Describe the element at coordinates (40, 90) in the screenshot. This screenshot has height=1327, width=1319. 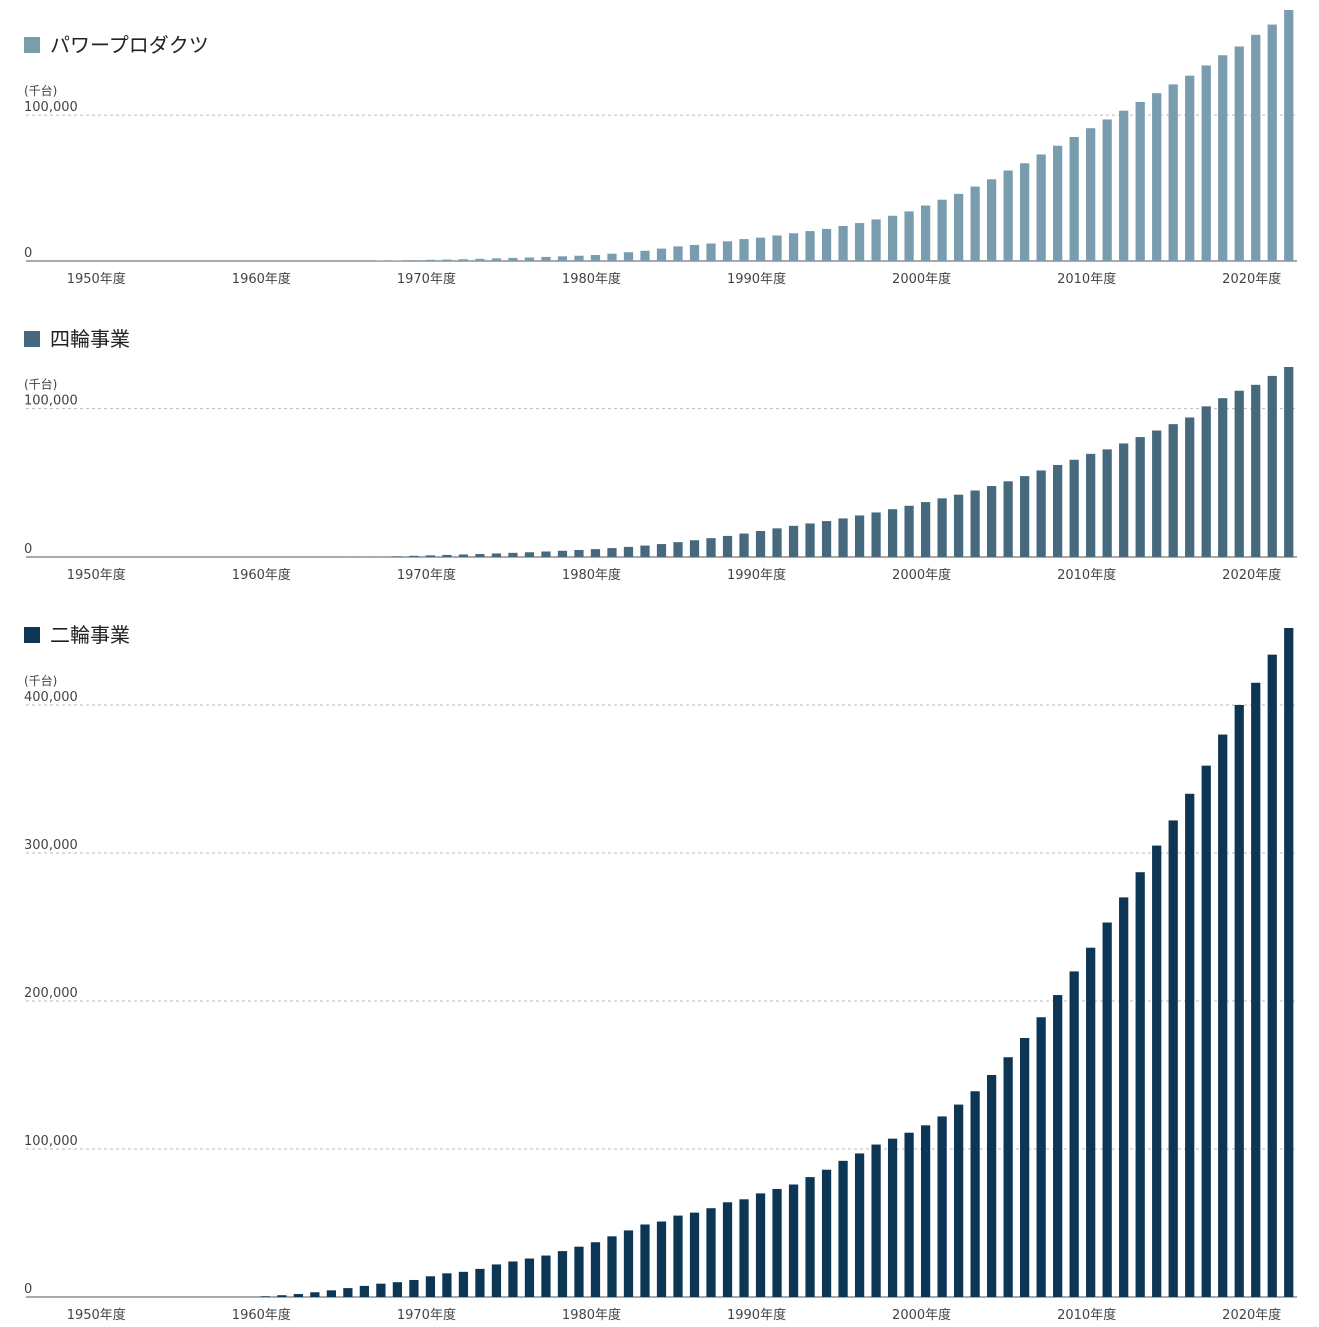
I see `unit-label: (千台)` at that location.